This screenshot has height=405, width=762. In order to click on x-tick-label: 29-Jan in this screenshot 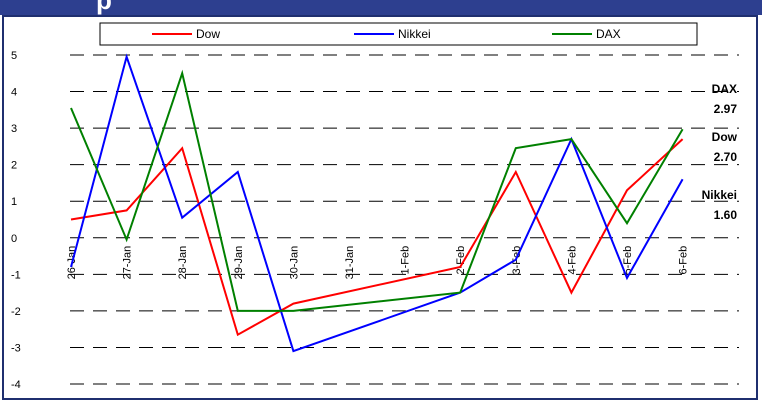, I will do `click(239, 263)`.